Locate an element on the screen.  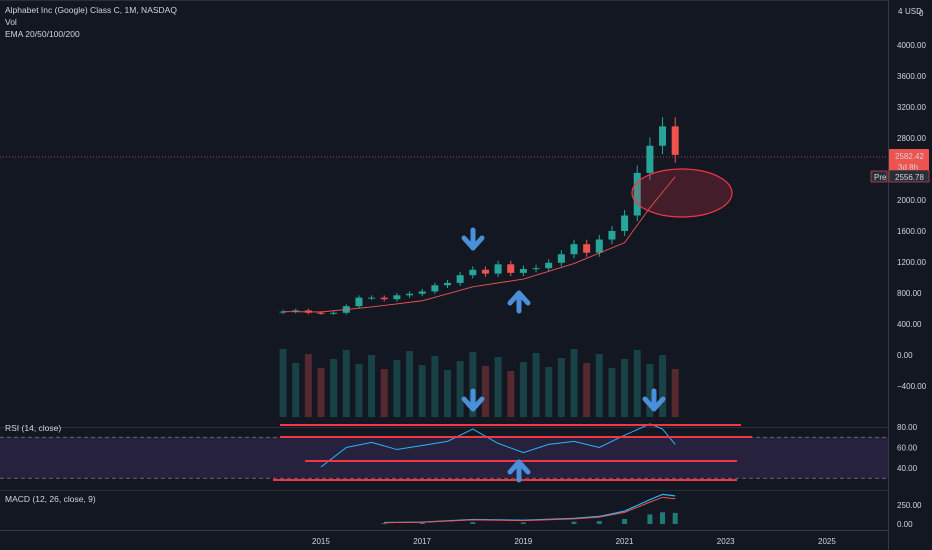
rsi-band-fill is located at coordinates (444, 458).